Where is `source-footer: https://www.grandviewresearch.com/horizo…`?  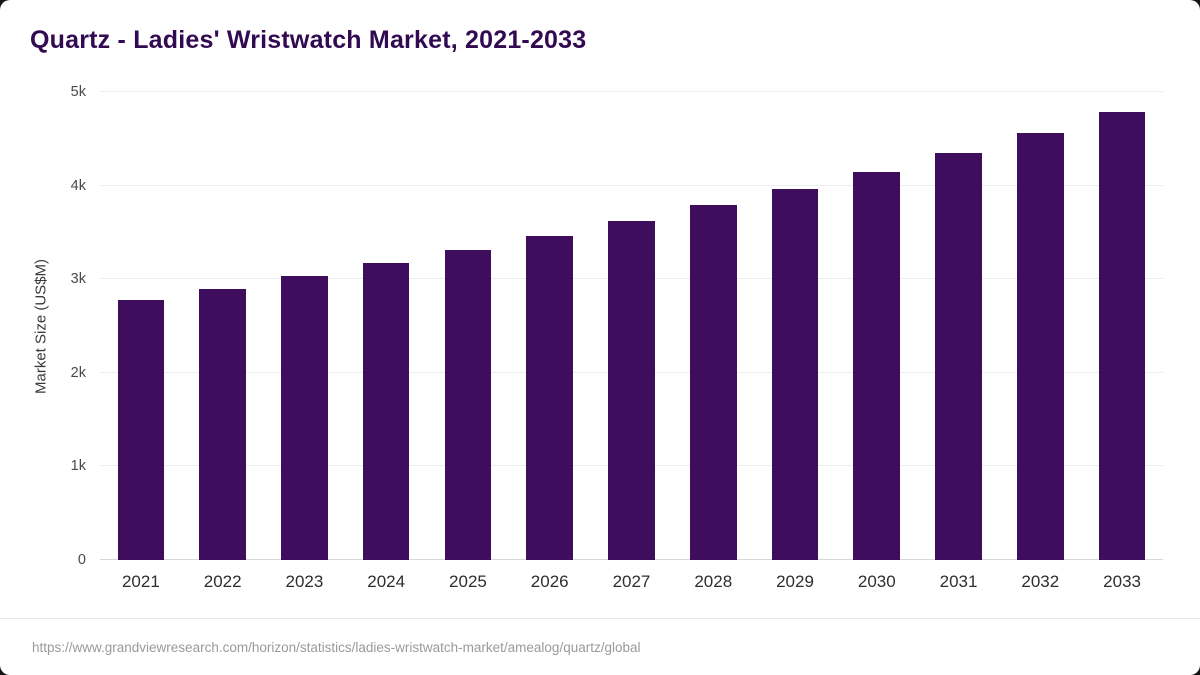
source-footer: https://www.grandviewresearch.com/horizo… is located at coordinates (600, 646).